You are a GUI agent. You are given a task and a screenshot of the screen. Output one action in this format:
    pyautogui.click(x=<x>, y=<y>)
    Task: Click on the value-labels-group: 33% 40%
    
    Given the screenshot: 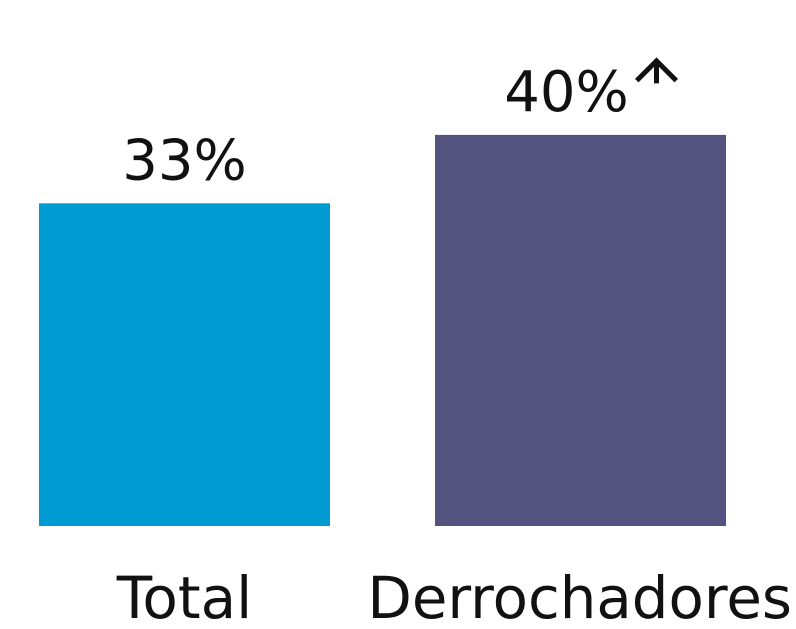 What is the action you would take?
    pyautogui.click(x=375, y=126)
    